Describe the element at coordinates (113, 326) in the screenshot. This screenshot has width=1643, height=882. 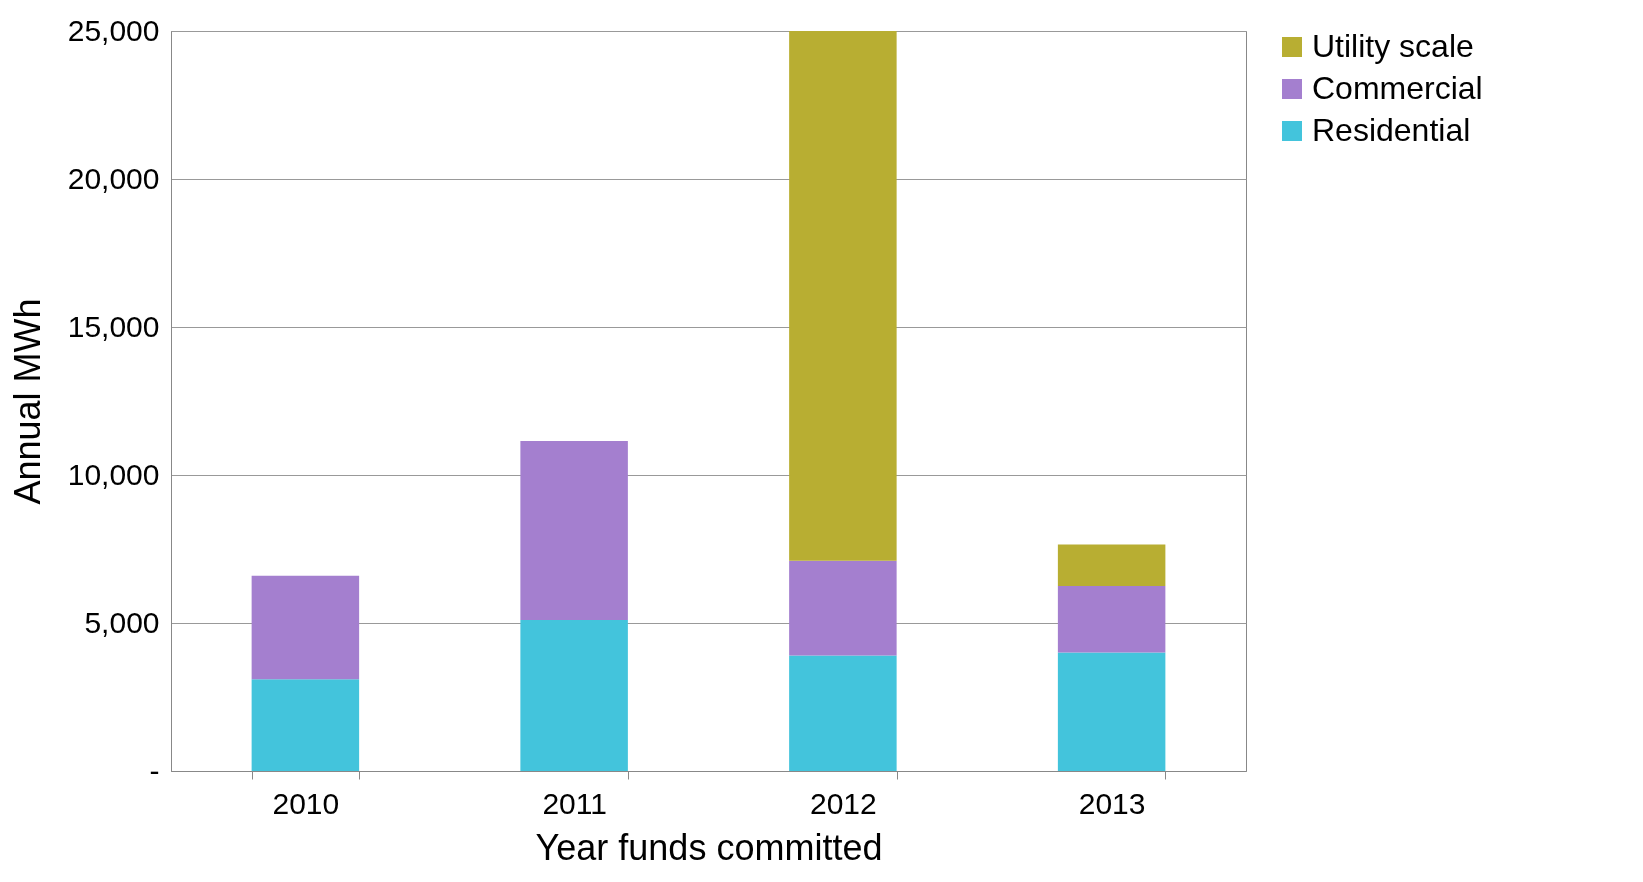
I see `y-tick-label: 15,000` at that location.